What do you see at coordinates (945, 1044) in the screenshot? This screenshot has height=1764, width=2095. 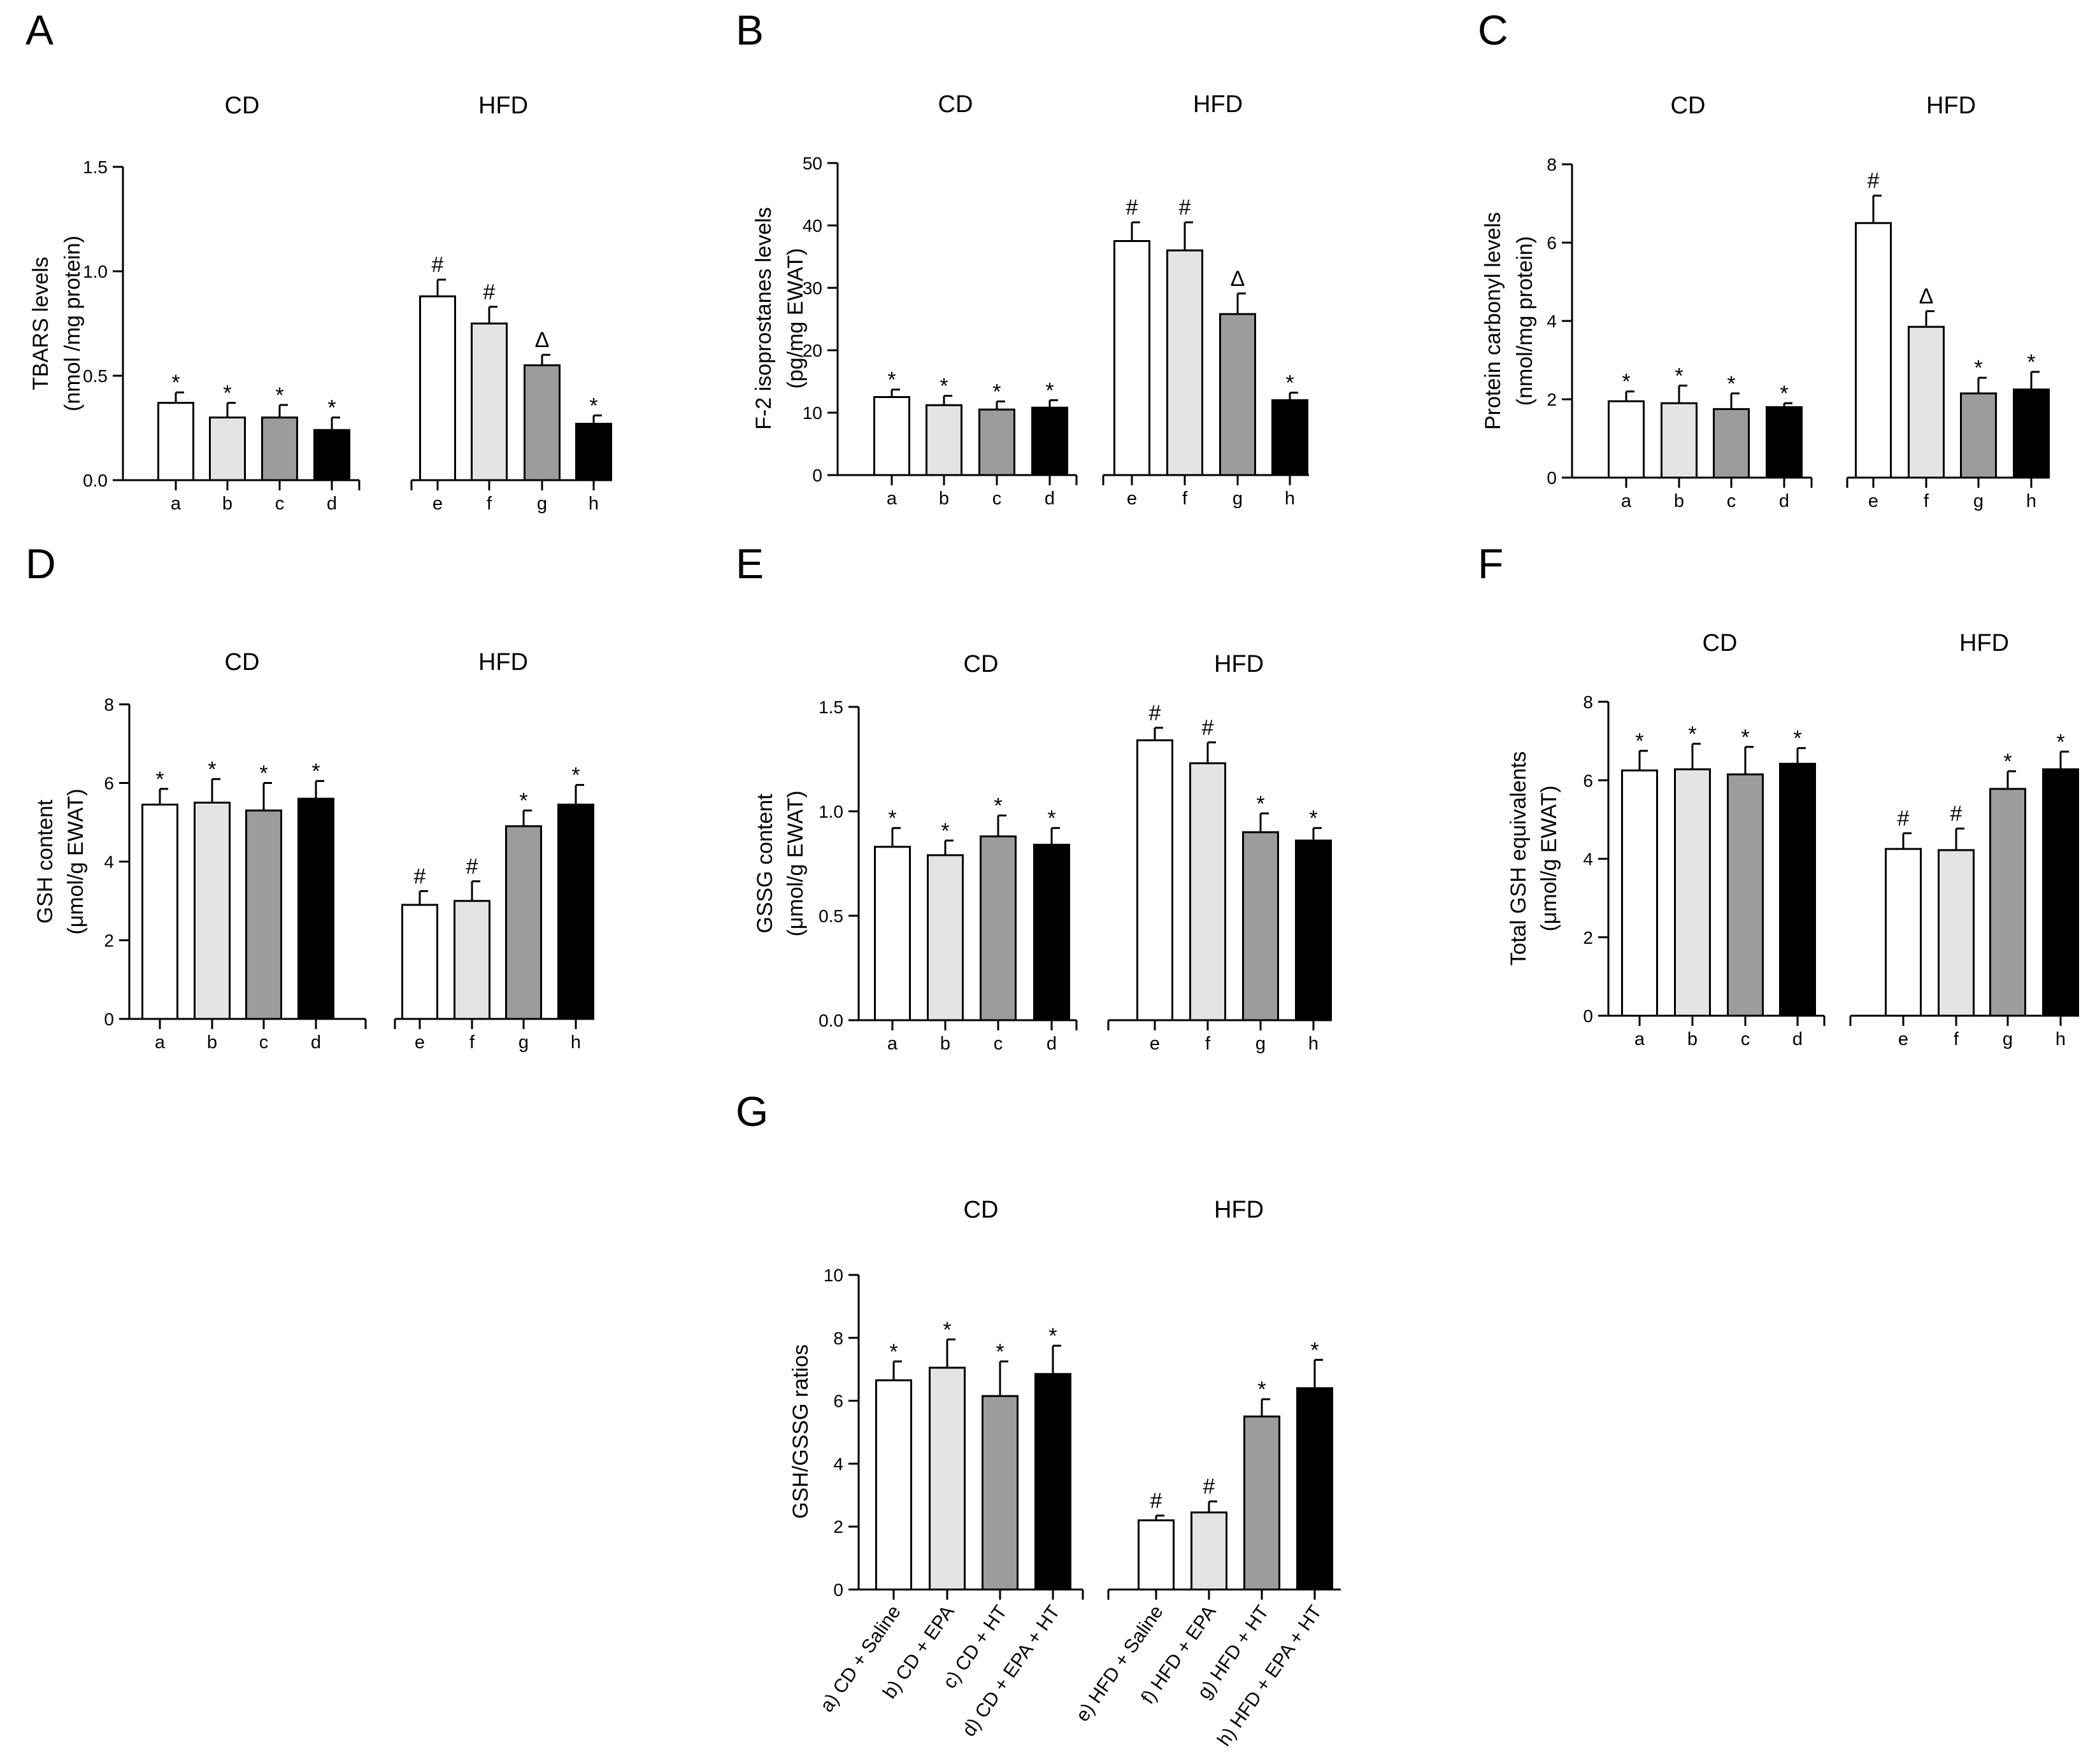 I see `x-category-label: b` at bounding box center [945, 1044].